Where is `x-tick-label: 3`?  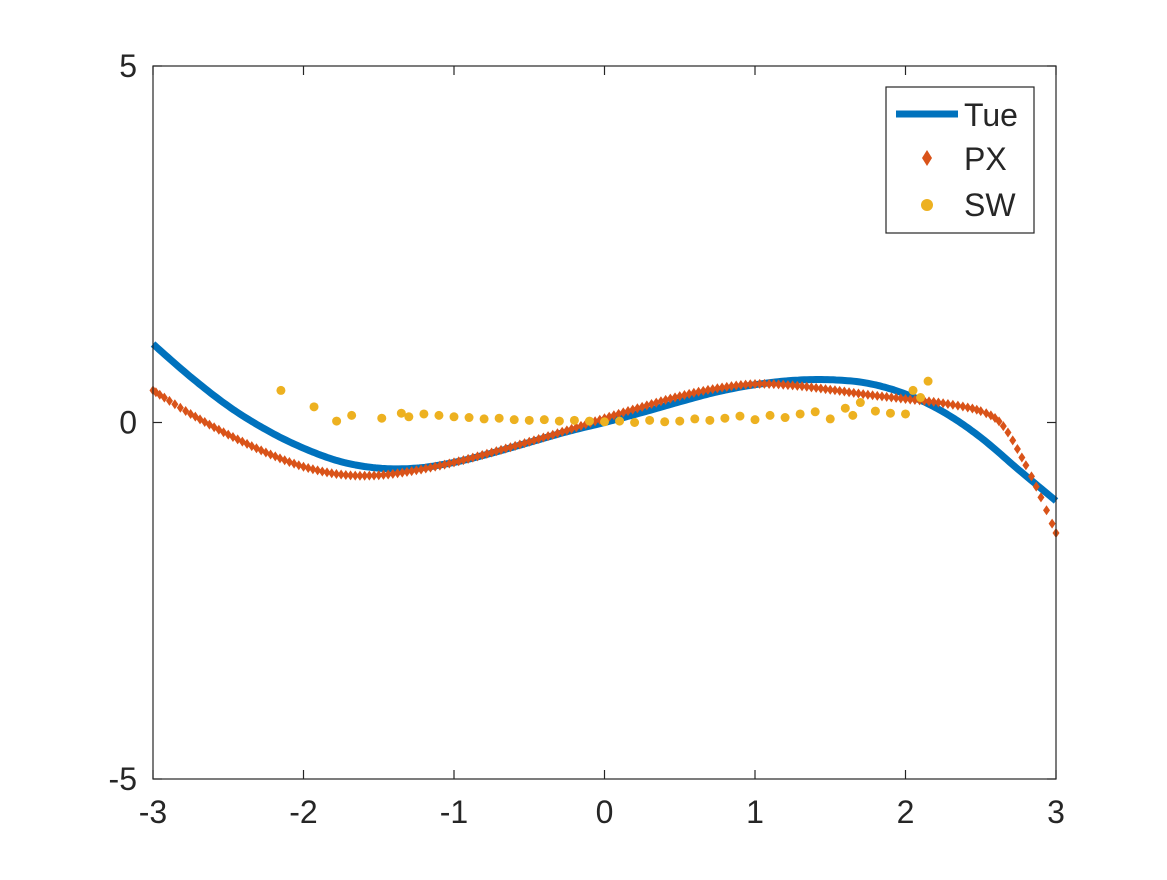 x-tick-label: 3 is located at coordinates (1056, 812).